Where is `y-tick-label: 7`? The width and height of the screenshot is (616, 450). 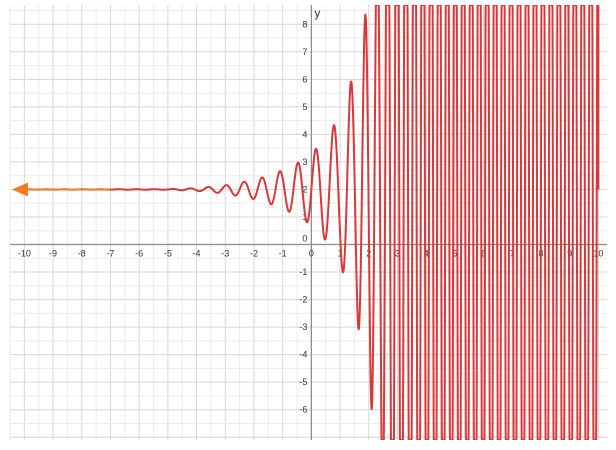
y-tick-label: 7 is located at coordinates (304, 52).